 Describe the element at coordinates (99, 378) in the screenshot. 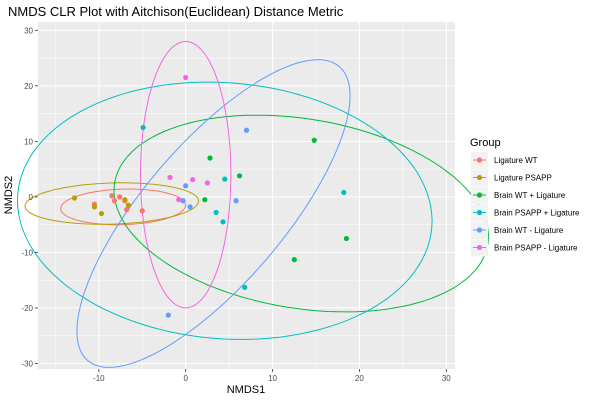

I see `x-tick-label: -10` at that location.